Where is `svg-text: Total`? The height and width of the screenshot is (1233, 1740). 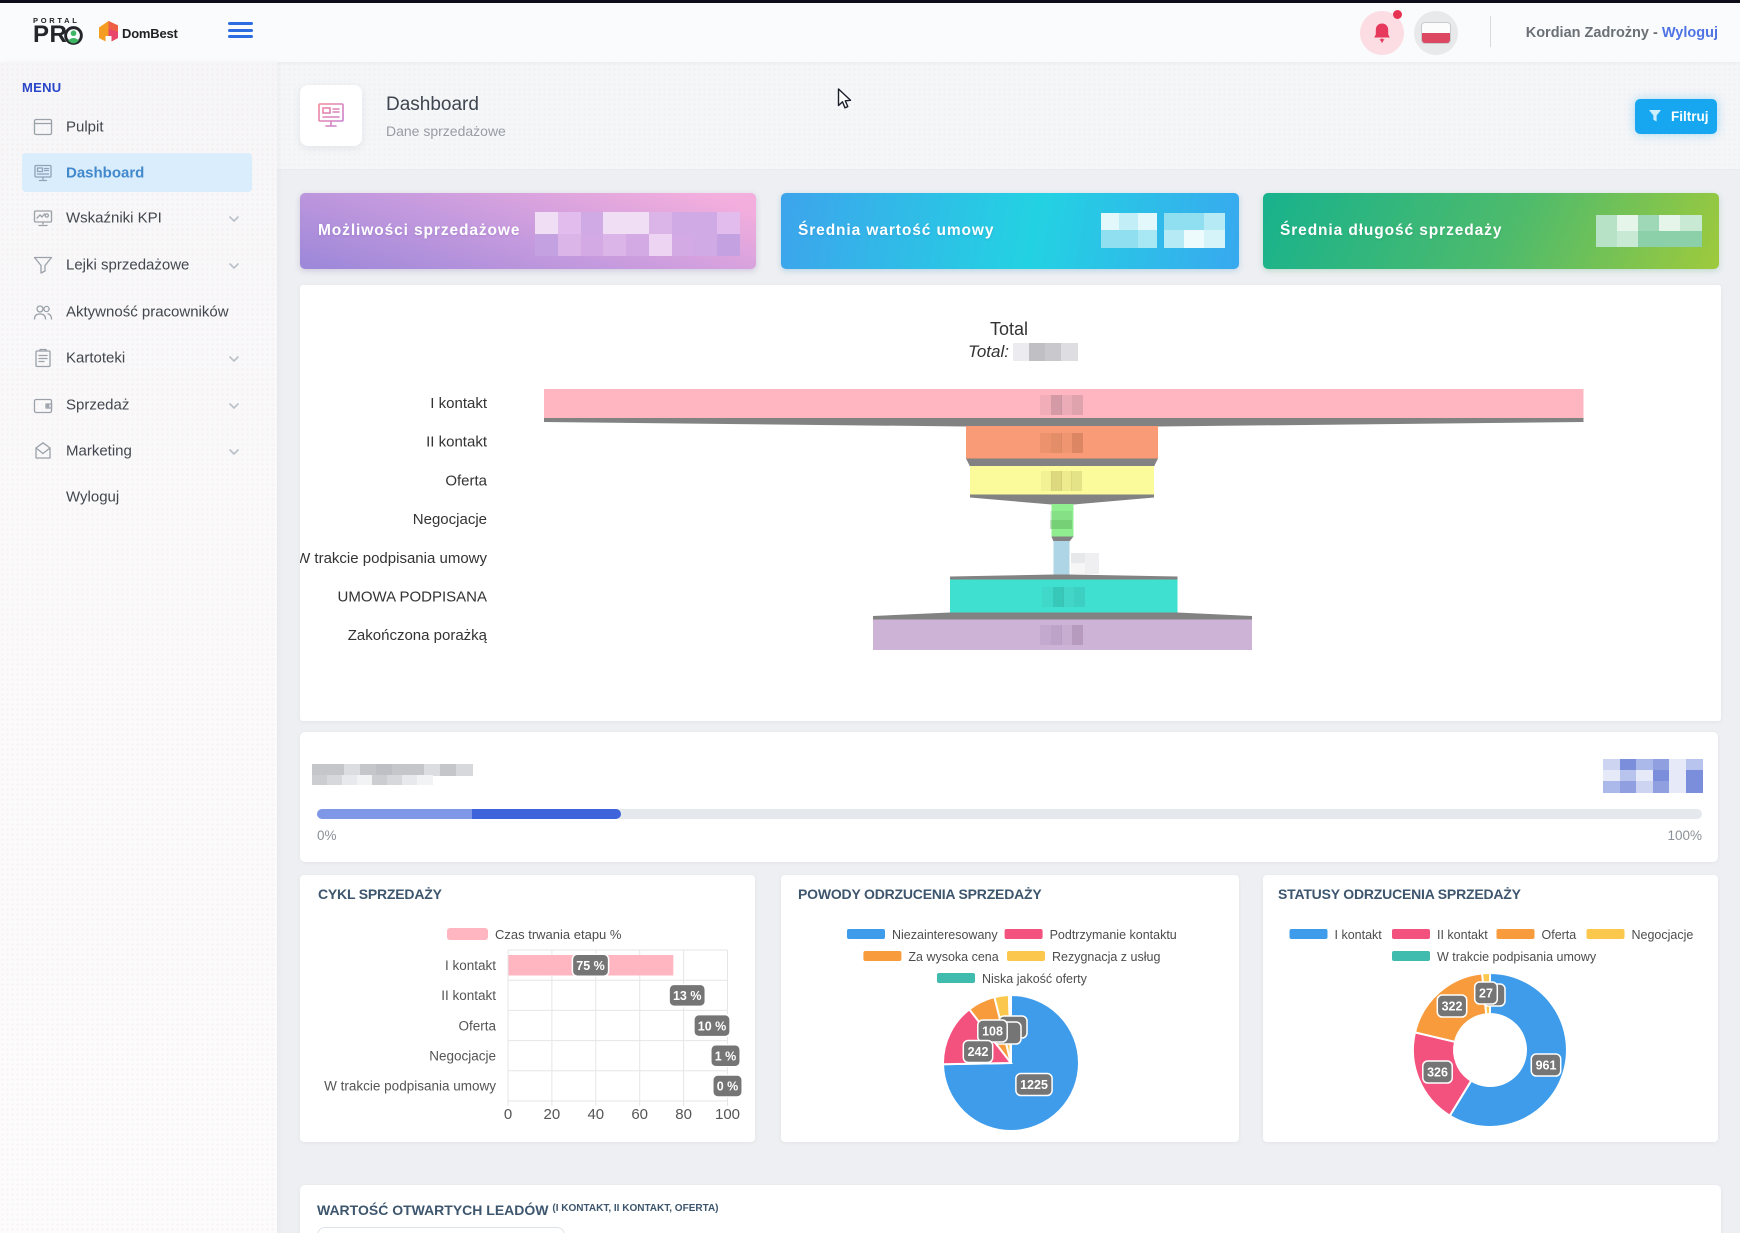 svg-text: Total is located at coordinates (1009, 329).